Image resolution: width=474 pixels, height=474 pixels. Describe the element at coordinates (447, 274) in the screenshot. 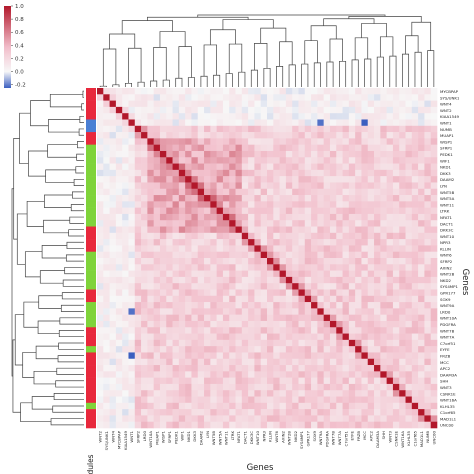

I see `row-label: WNT2B` at that location.